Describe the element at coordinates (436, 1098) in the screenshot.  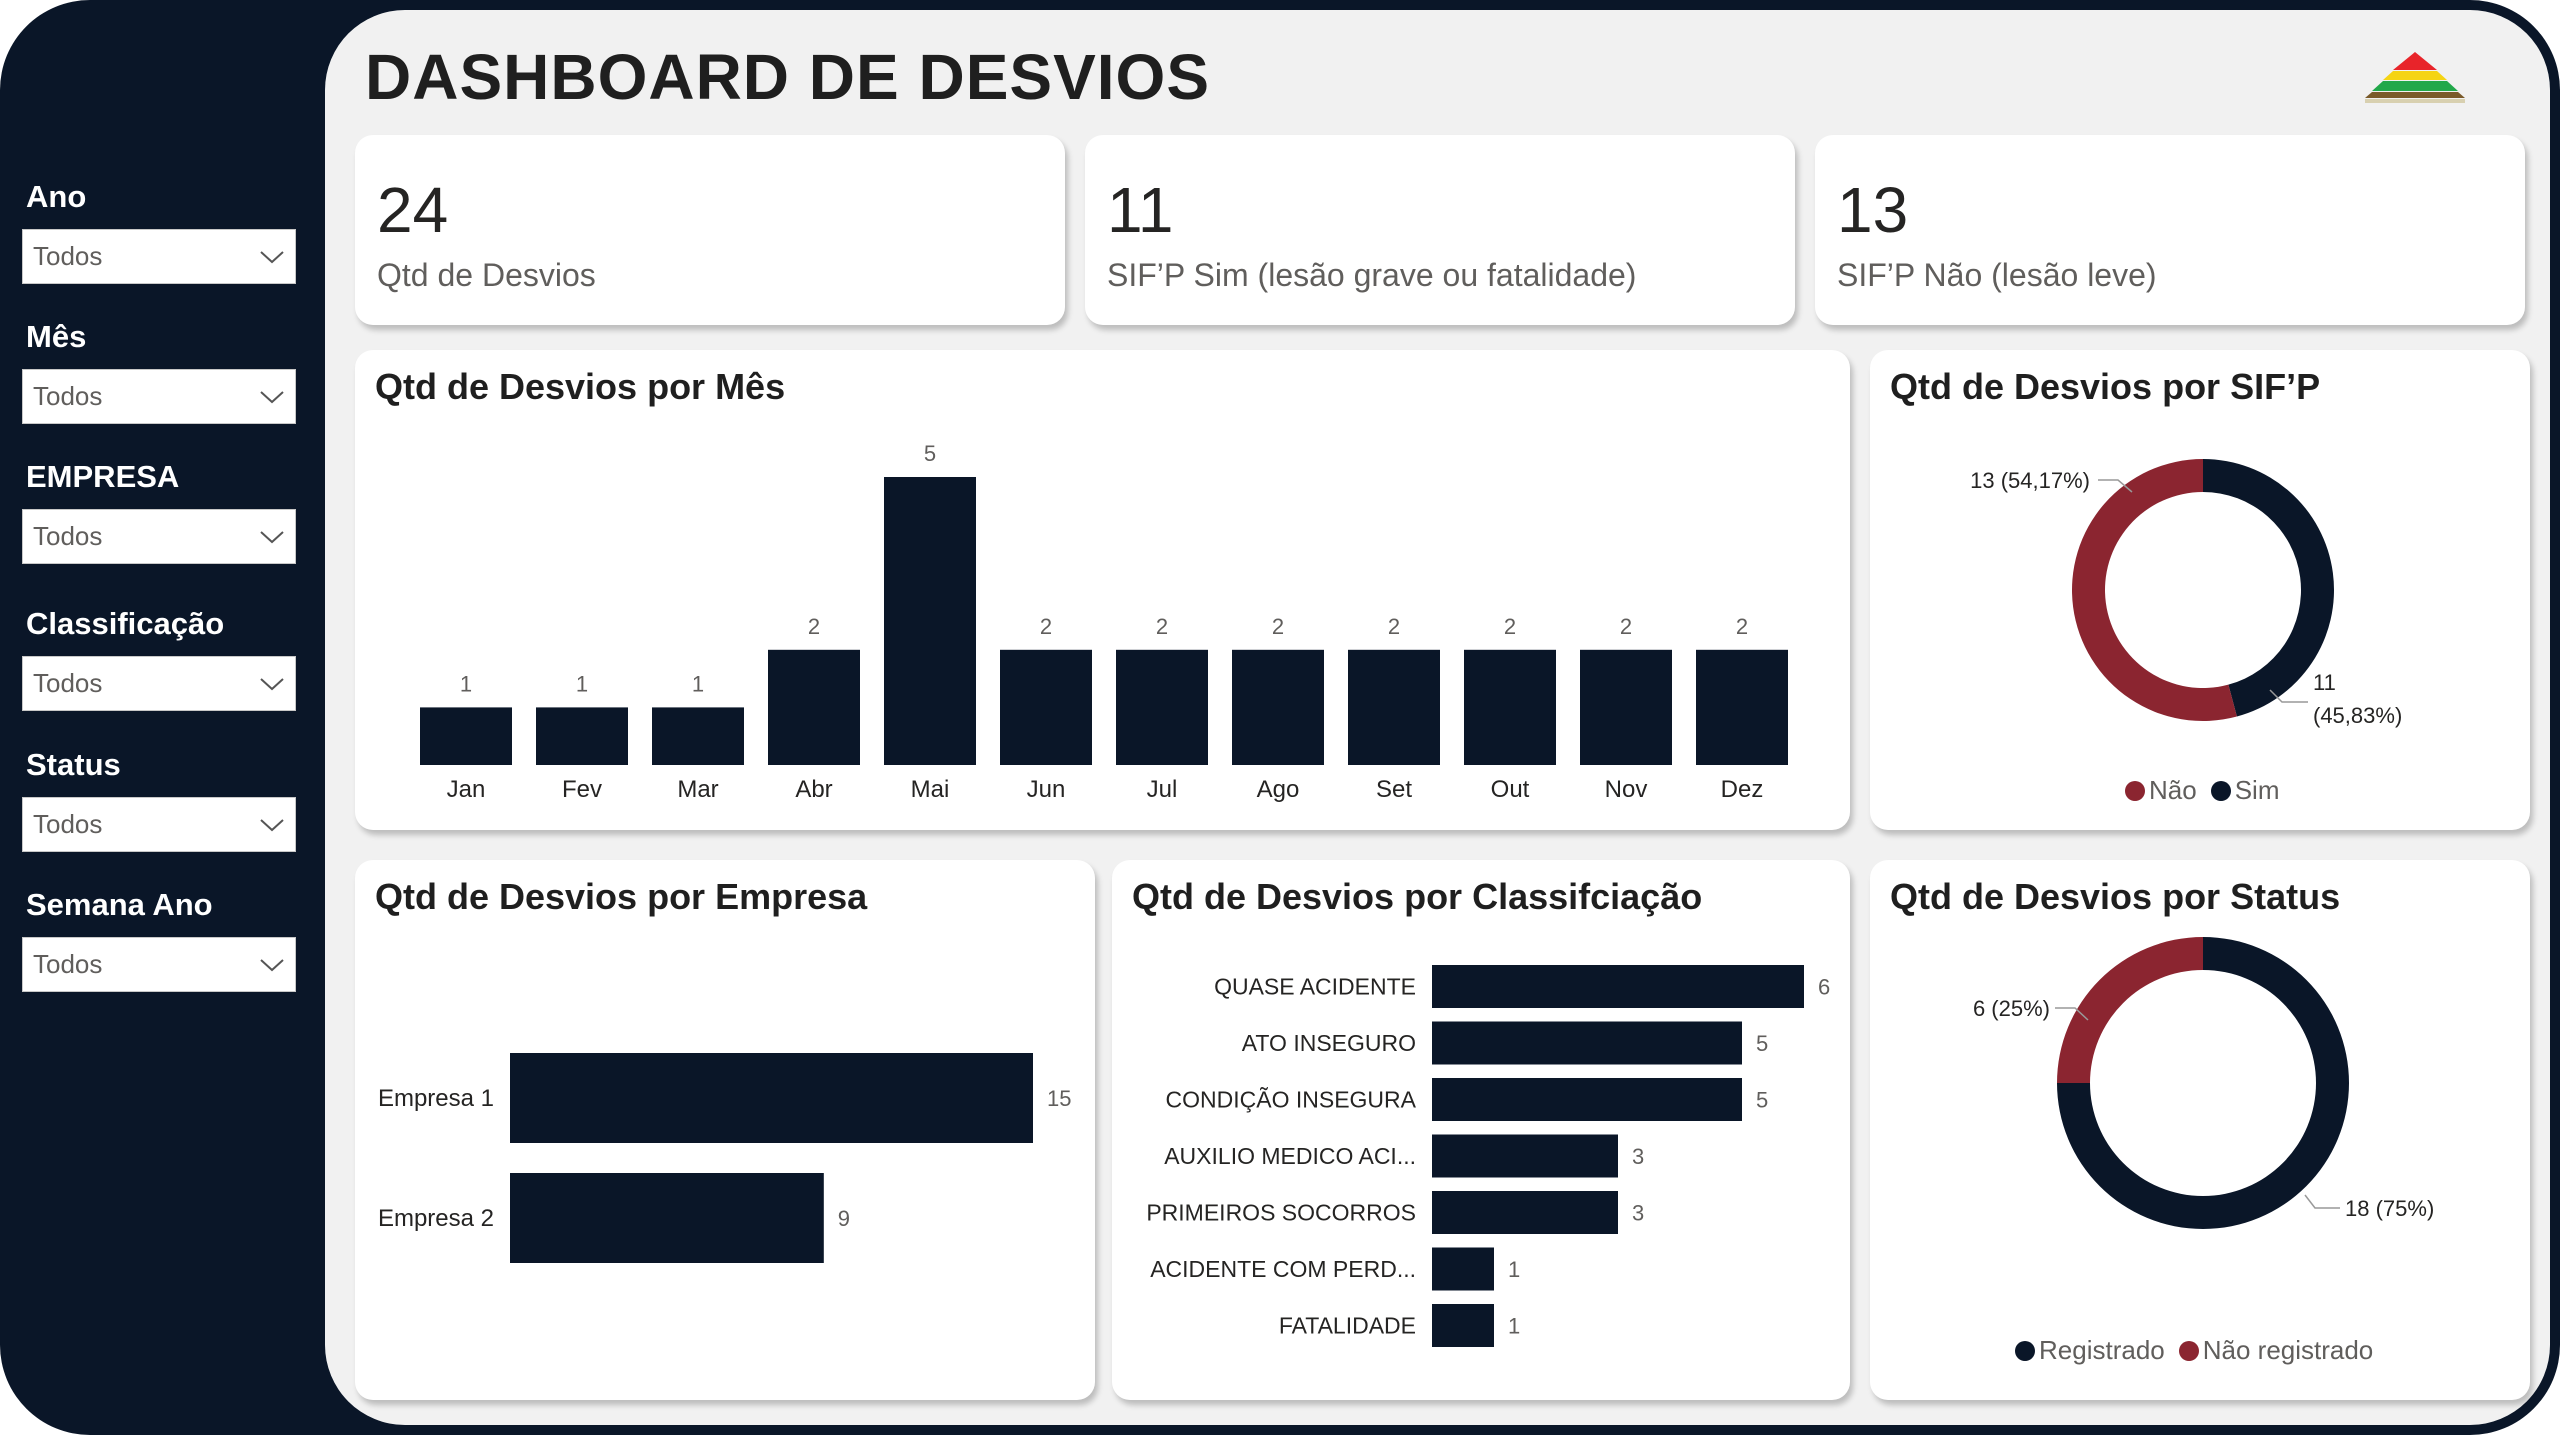
I see `y-tick-label: Empresa 1` at that location.